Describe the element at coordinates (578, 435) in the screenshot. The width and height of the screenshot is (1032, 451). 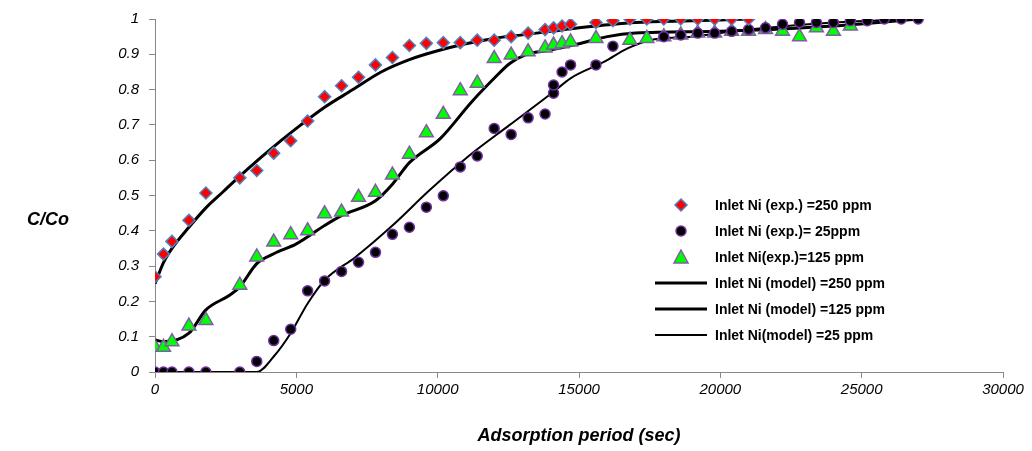
I see `x-axis-title: Adsorption period (sec)` at that location.